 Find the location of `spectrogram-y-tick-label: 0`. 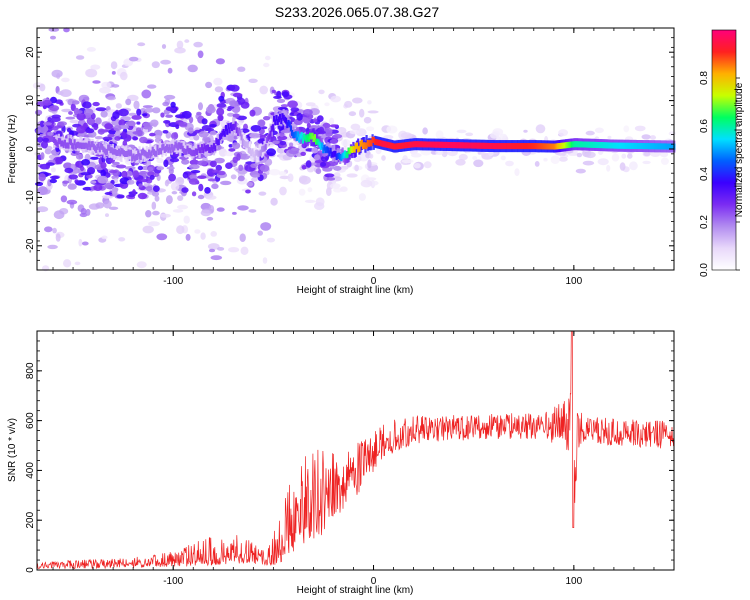

spectrogram-y-tick-label: 0 is located at coordinates (30, 149).